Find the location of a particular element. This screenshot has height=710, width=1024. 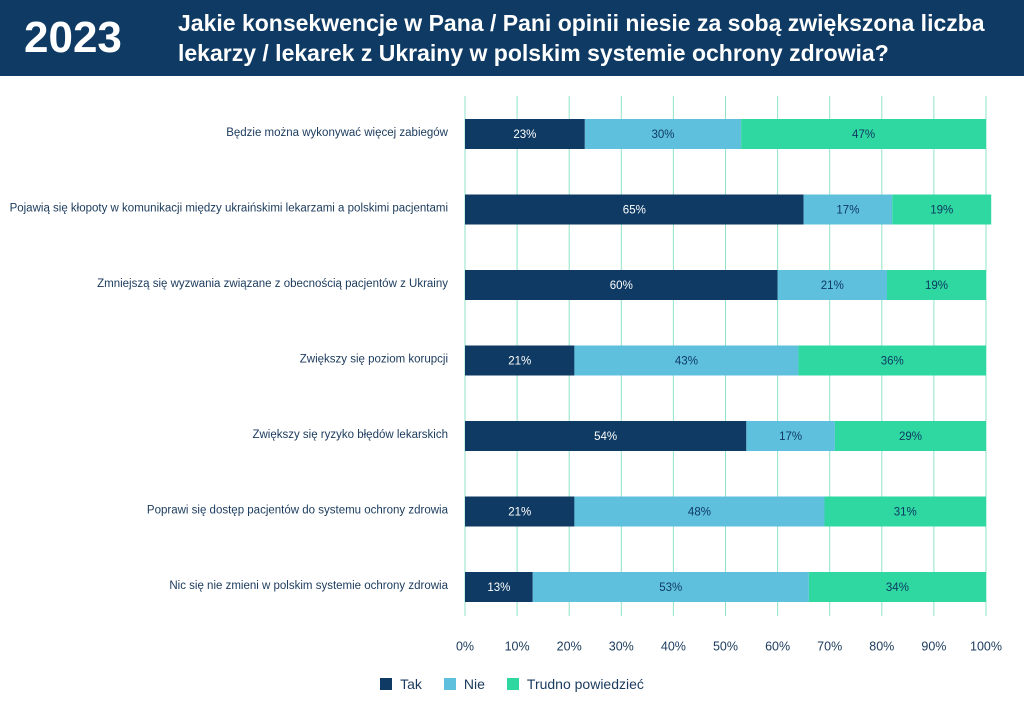

x-tick-label: 10% is located at coordinates (517, 646).